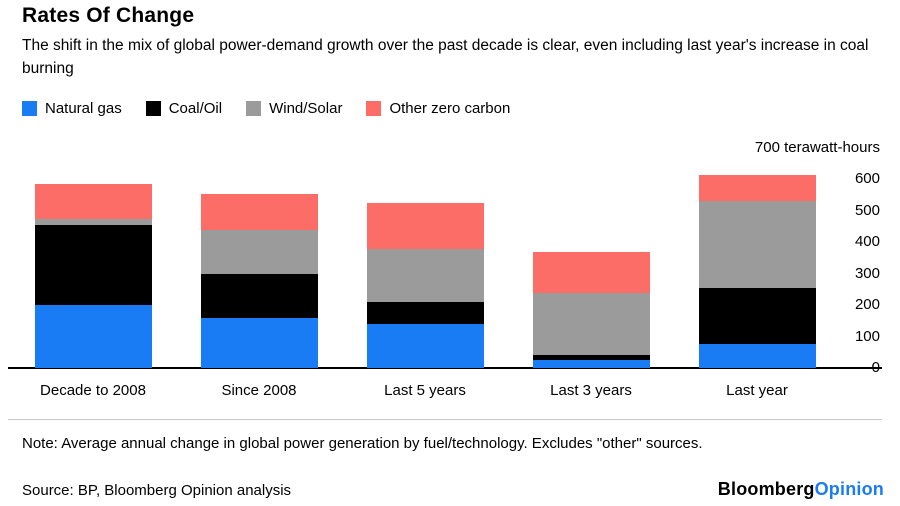 This screenshot has width=900, height=506. Describe the element at coordinates (867, 336) in the screenshot. I see `y-tick-label: 100` at that location.